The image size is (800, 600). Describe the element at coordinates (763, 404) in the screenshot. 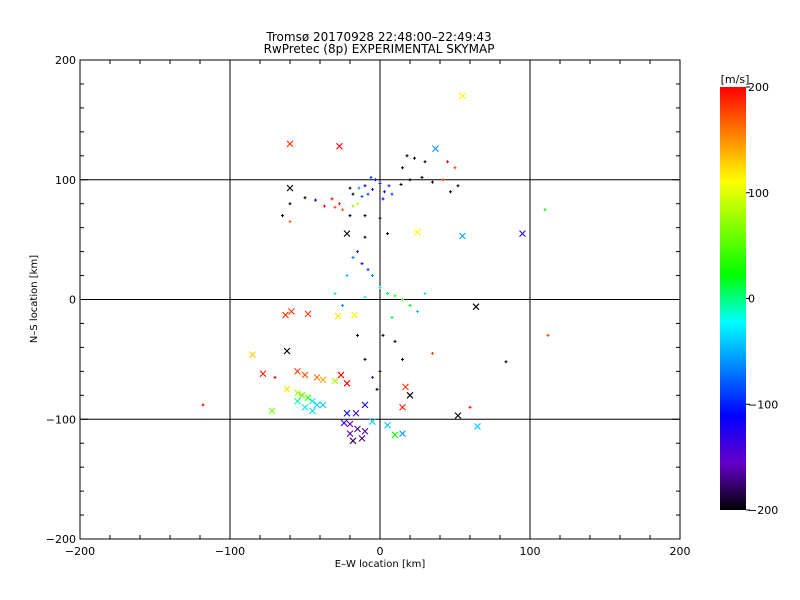

I see `colorbar-tick-label: −100` at that location.